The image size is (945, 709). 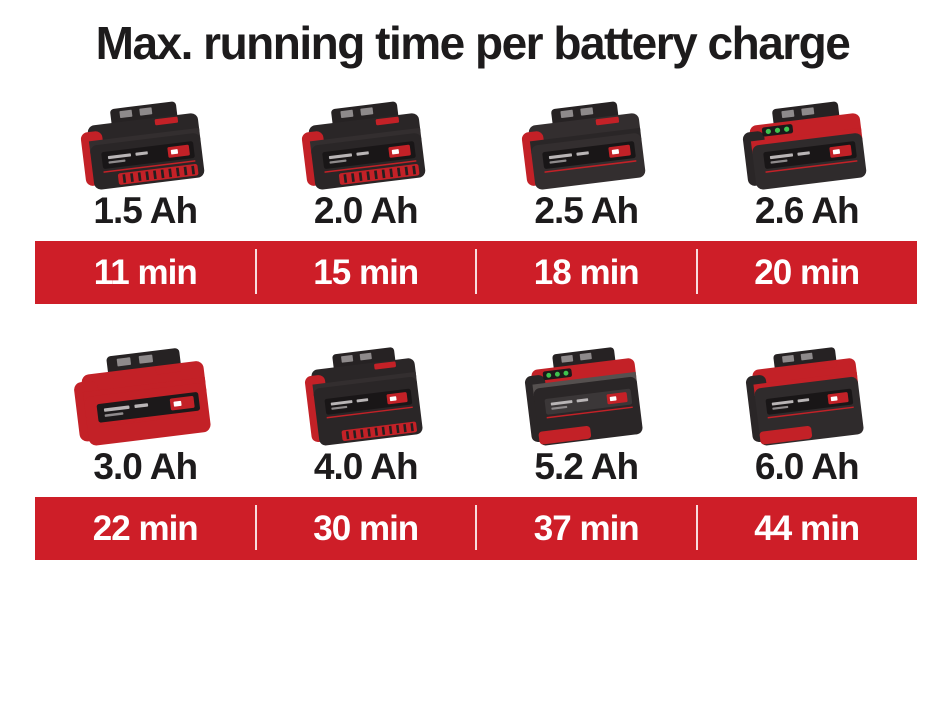 What do you see at coordinates (145, 528) in the screenshot?
I see `time-value: 22 min` at bounding box center [145, 528].